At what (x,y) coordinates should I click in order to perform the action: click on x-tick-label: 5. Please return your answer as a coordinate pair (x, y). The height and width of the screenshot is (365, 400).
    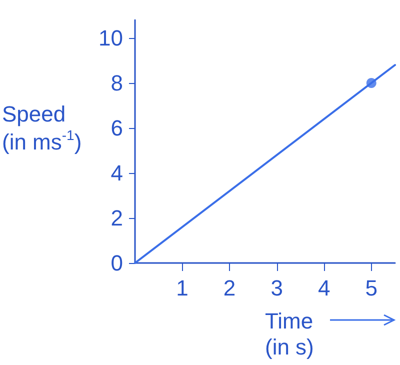
    Looking at the image, I should click on (371, 288).